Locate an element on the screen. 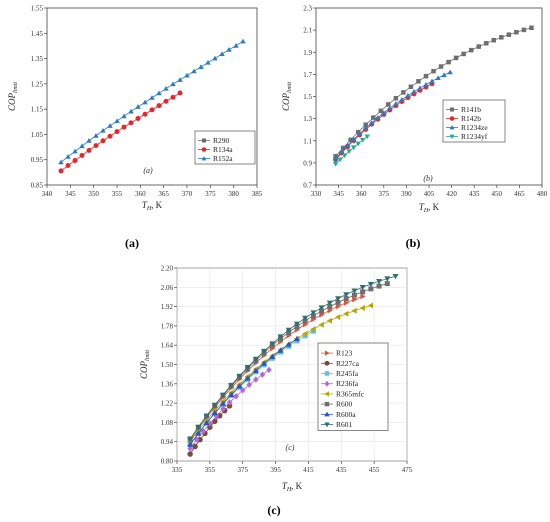  panel-inner-label: (c) is located at coordinates (290, 447).